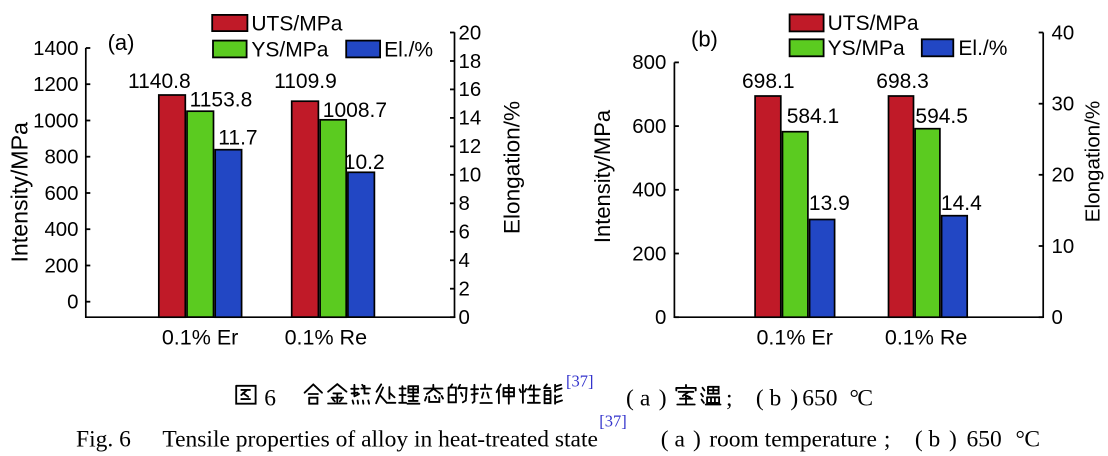  Describe the element at coordinates (813, 116) in the screenshot. I see `svg-text: 584.1` at that location.